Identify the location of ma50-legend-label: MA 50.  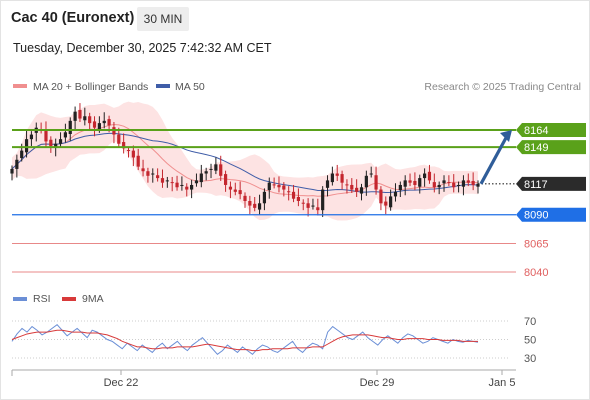
(190, 87).